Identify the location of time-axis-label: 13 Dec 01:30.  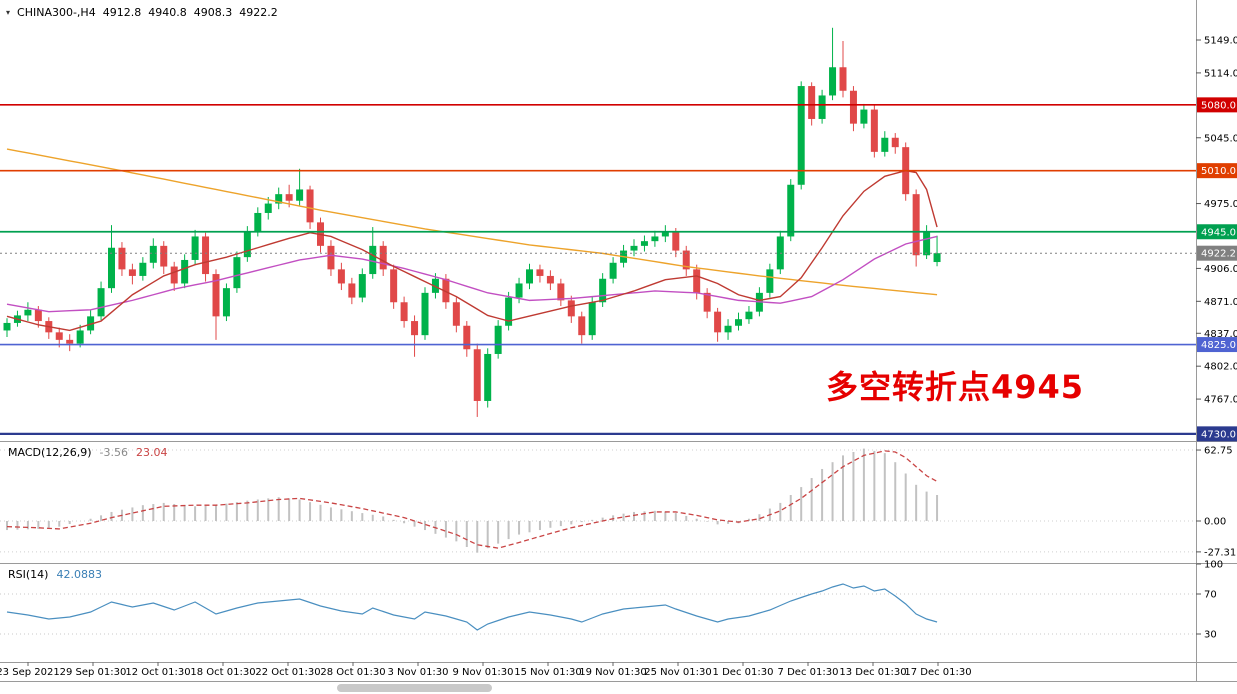
(872, 672).